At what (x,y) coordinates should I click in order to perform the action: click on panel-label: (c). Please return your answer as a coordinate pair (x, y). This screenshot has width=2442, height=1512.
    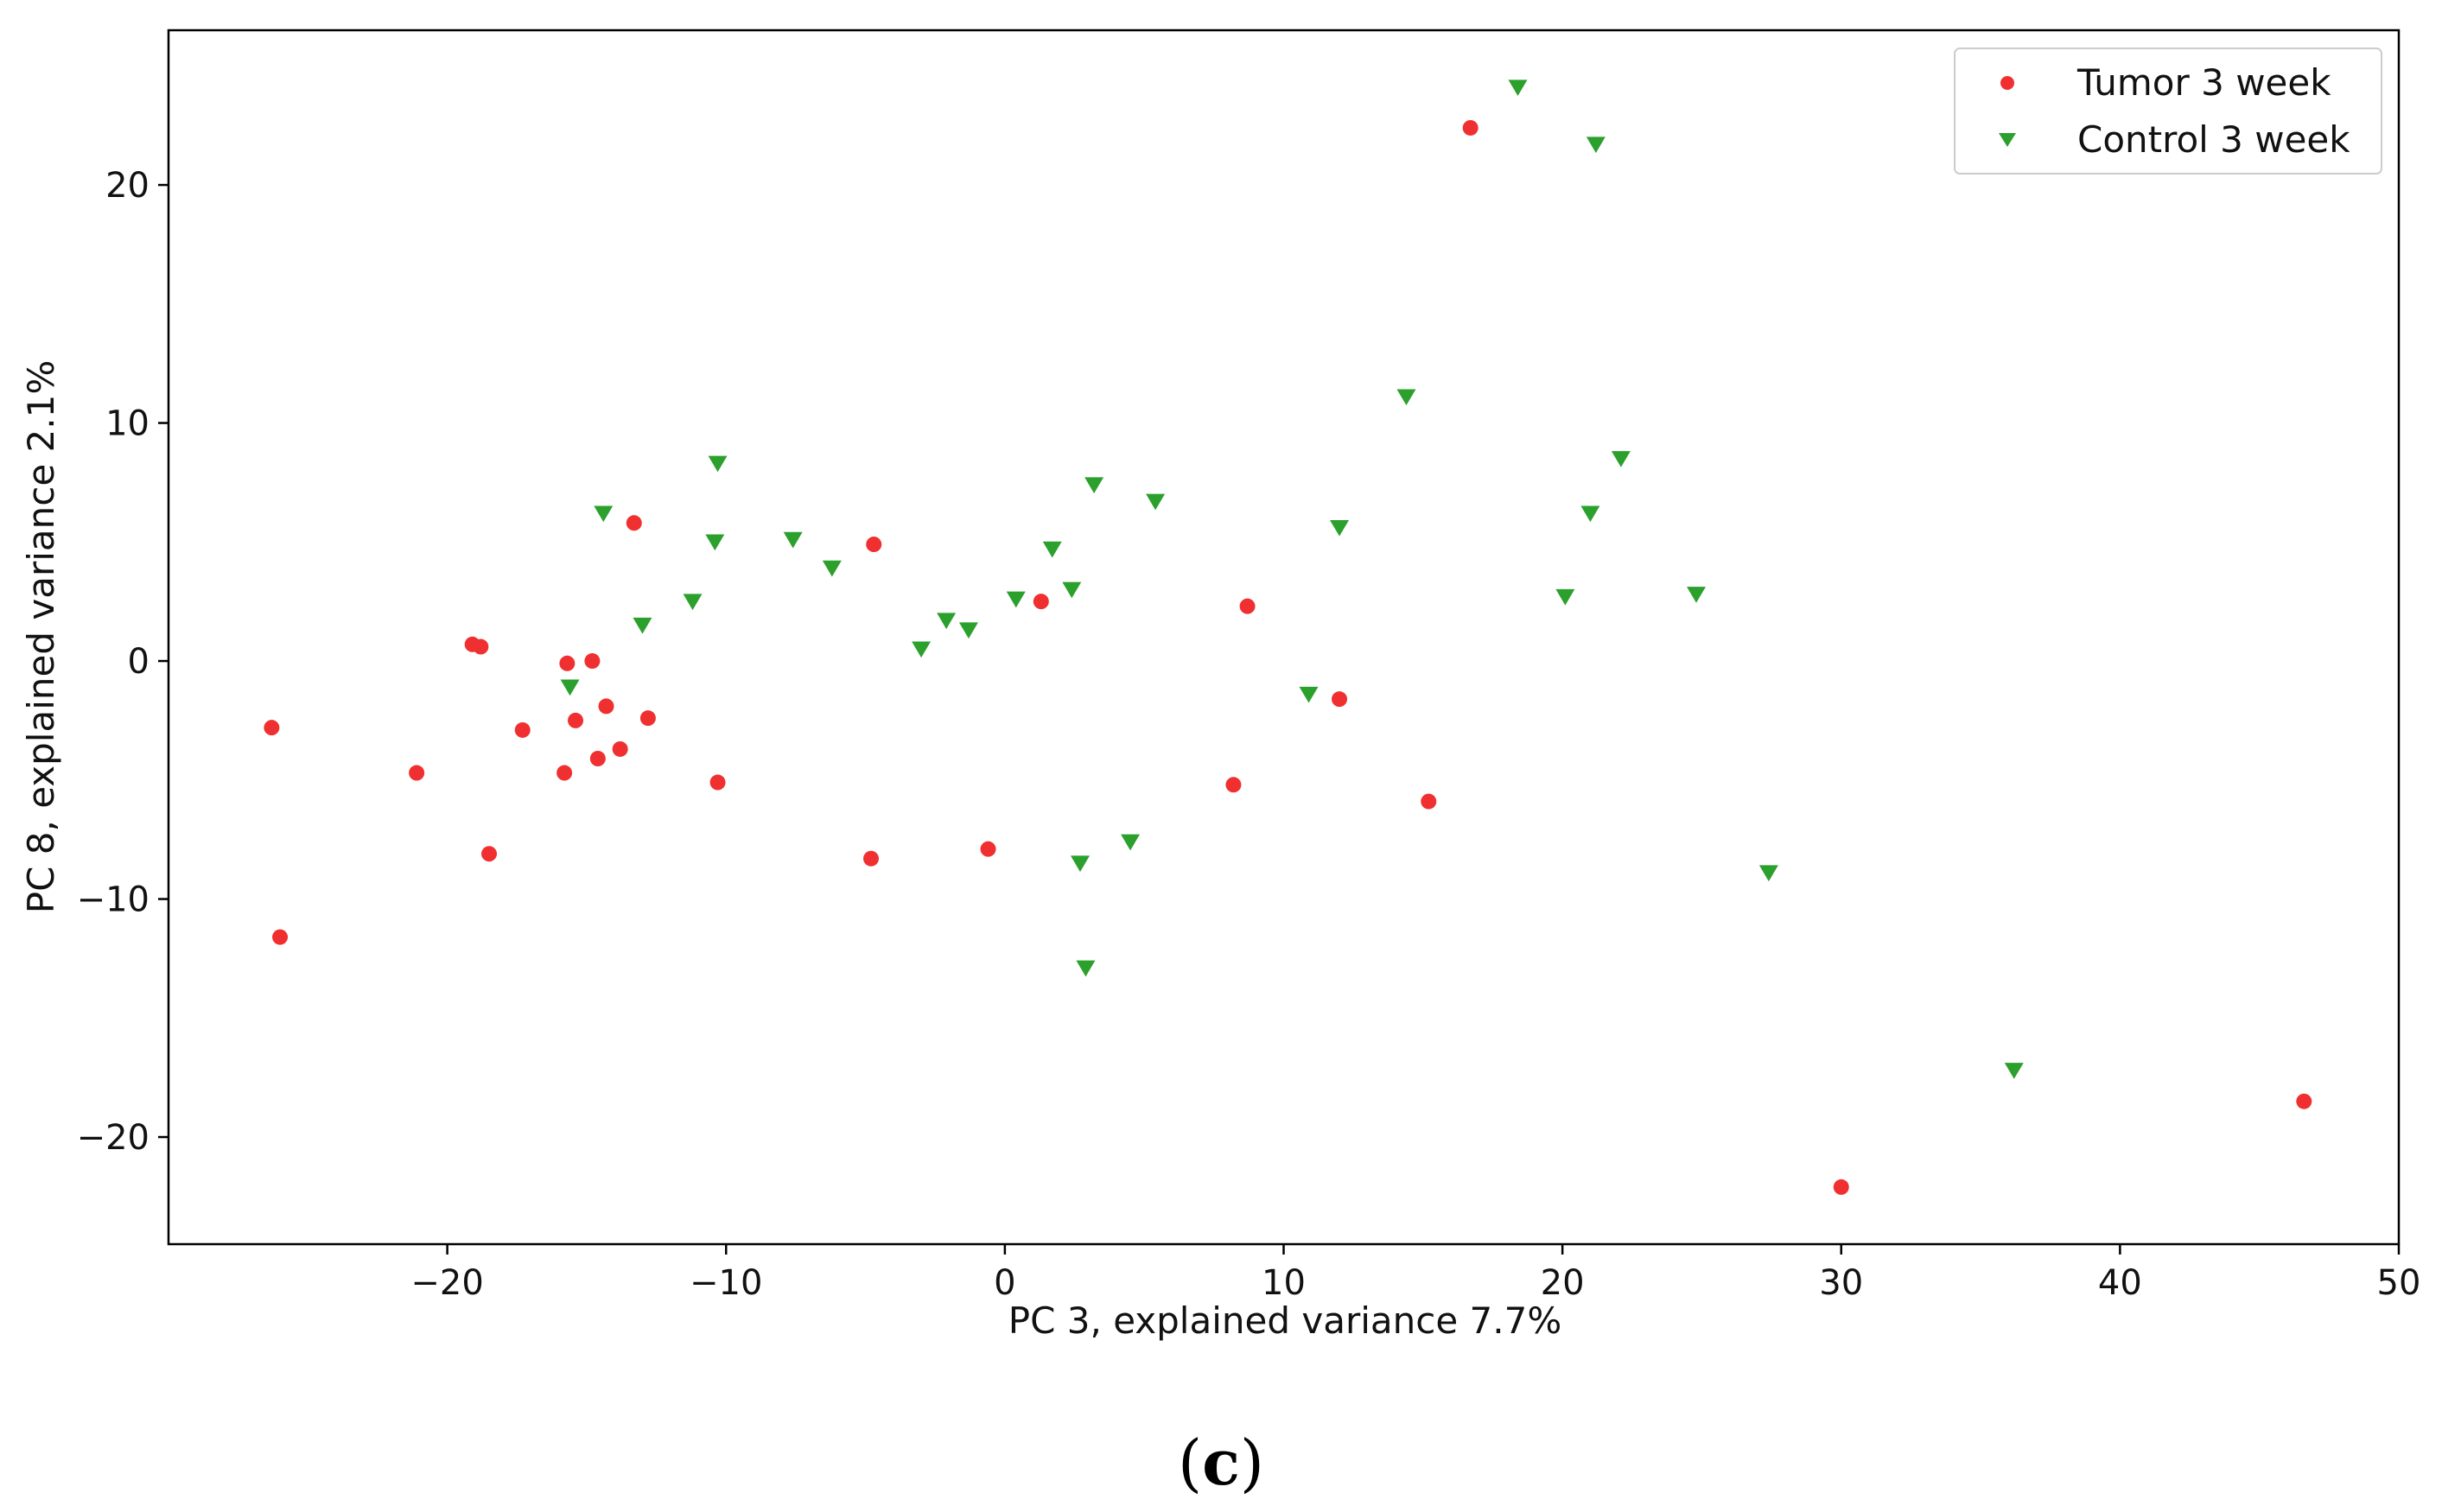
    Looking at the image, I should click on (1221, 1463).